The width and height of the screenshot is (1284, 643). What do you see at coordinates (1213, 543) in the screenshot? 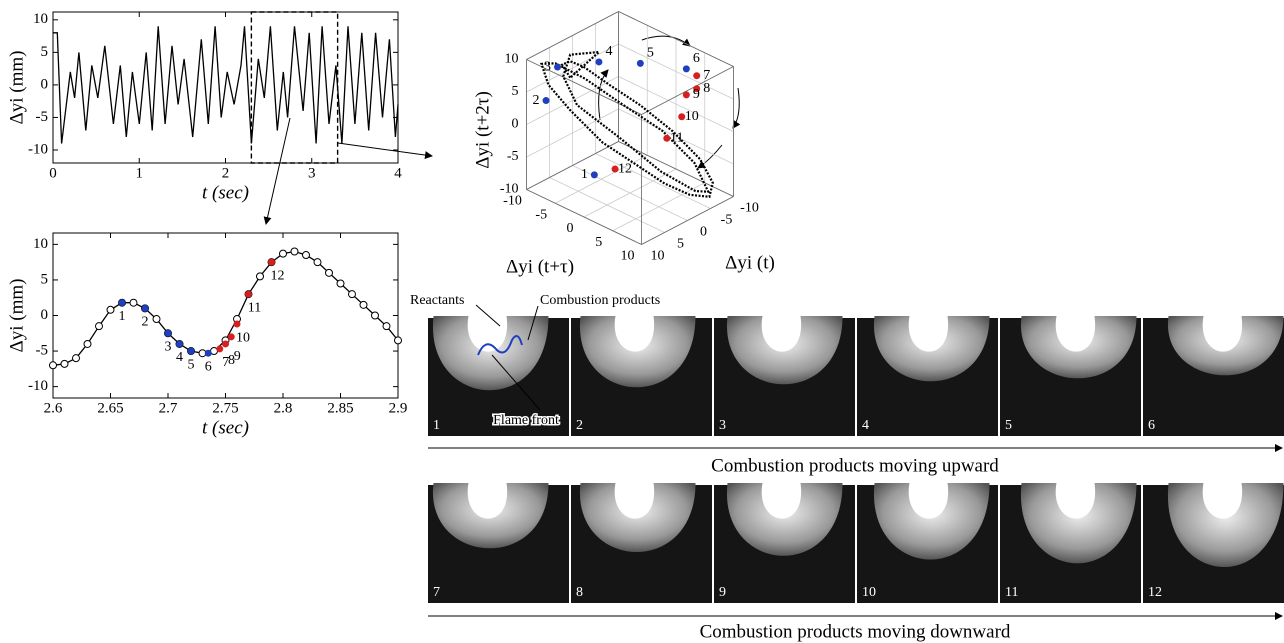
I see `flame-frame: 12` at bounding box center [1213, 543].